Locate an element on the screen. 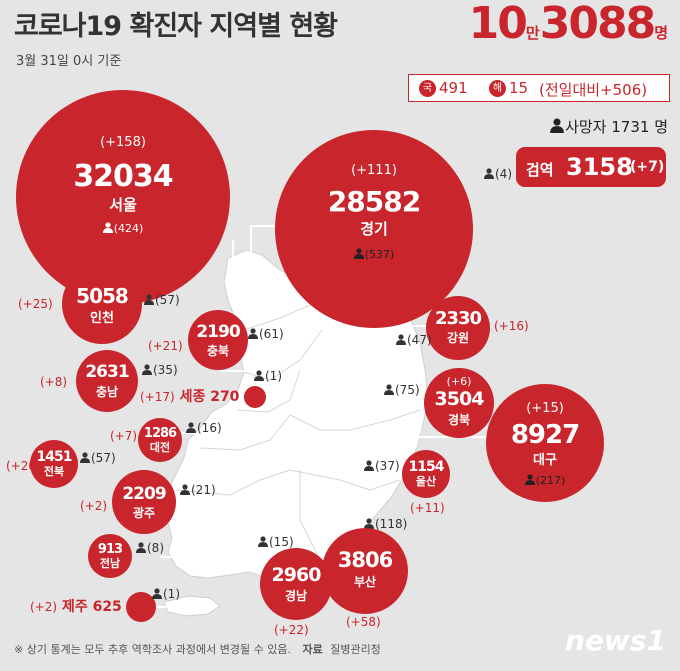 The width and height of the screenshot is (680, 671). incheon-increase: (+25) is located at coordinates (35, 304).